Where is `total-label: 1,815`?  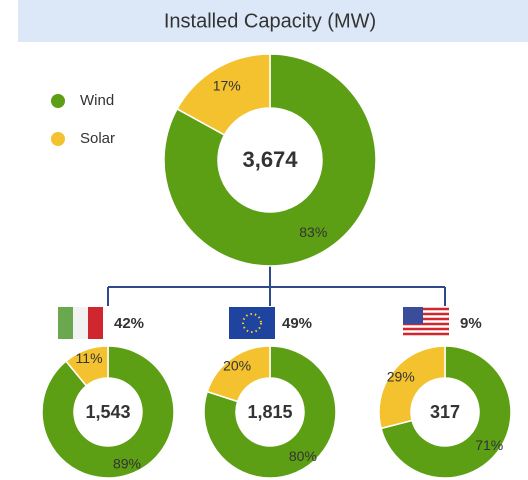 total-label: 1,815 is located at coordinates (269, 412).